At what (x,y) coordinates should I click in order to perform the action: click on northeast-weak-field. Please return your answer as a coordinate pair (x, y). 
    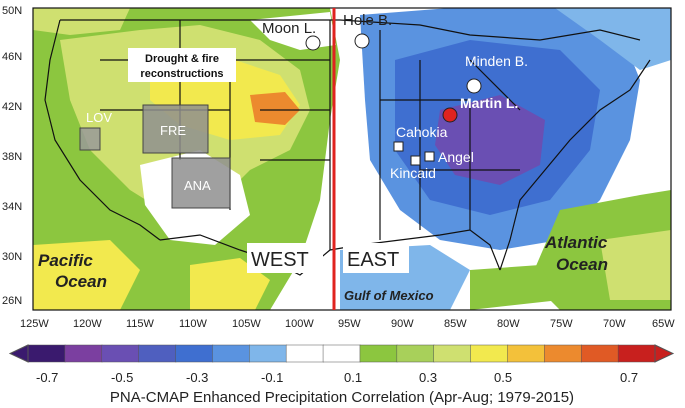
    Looking at the image, I should click on (613, 39).